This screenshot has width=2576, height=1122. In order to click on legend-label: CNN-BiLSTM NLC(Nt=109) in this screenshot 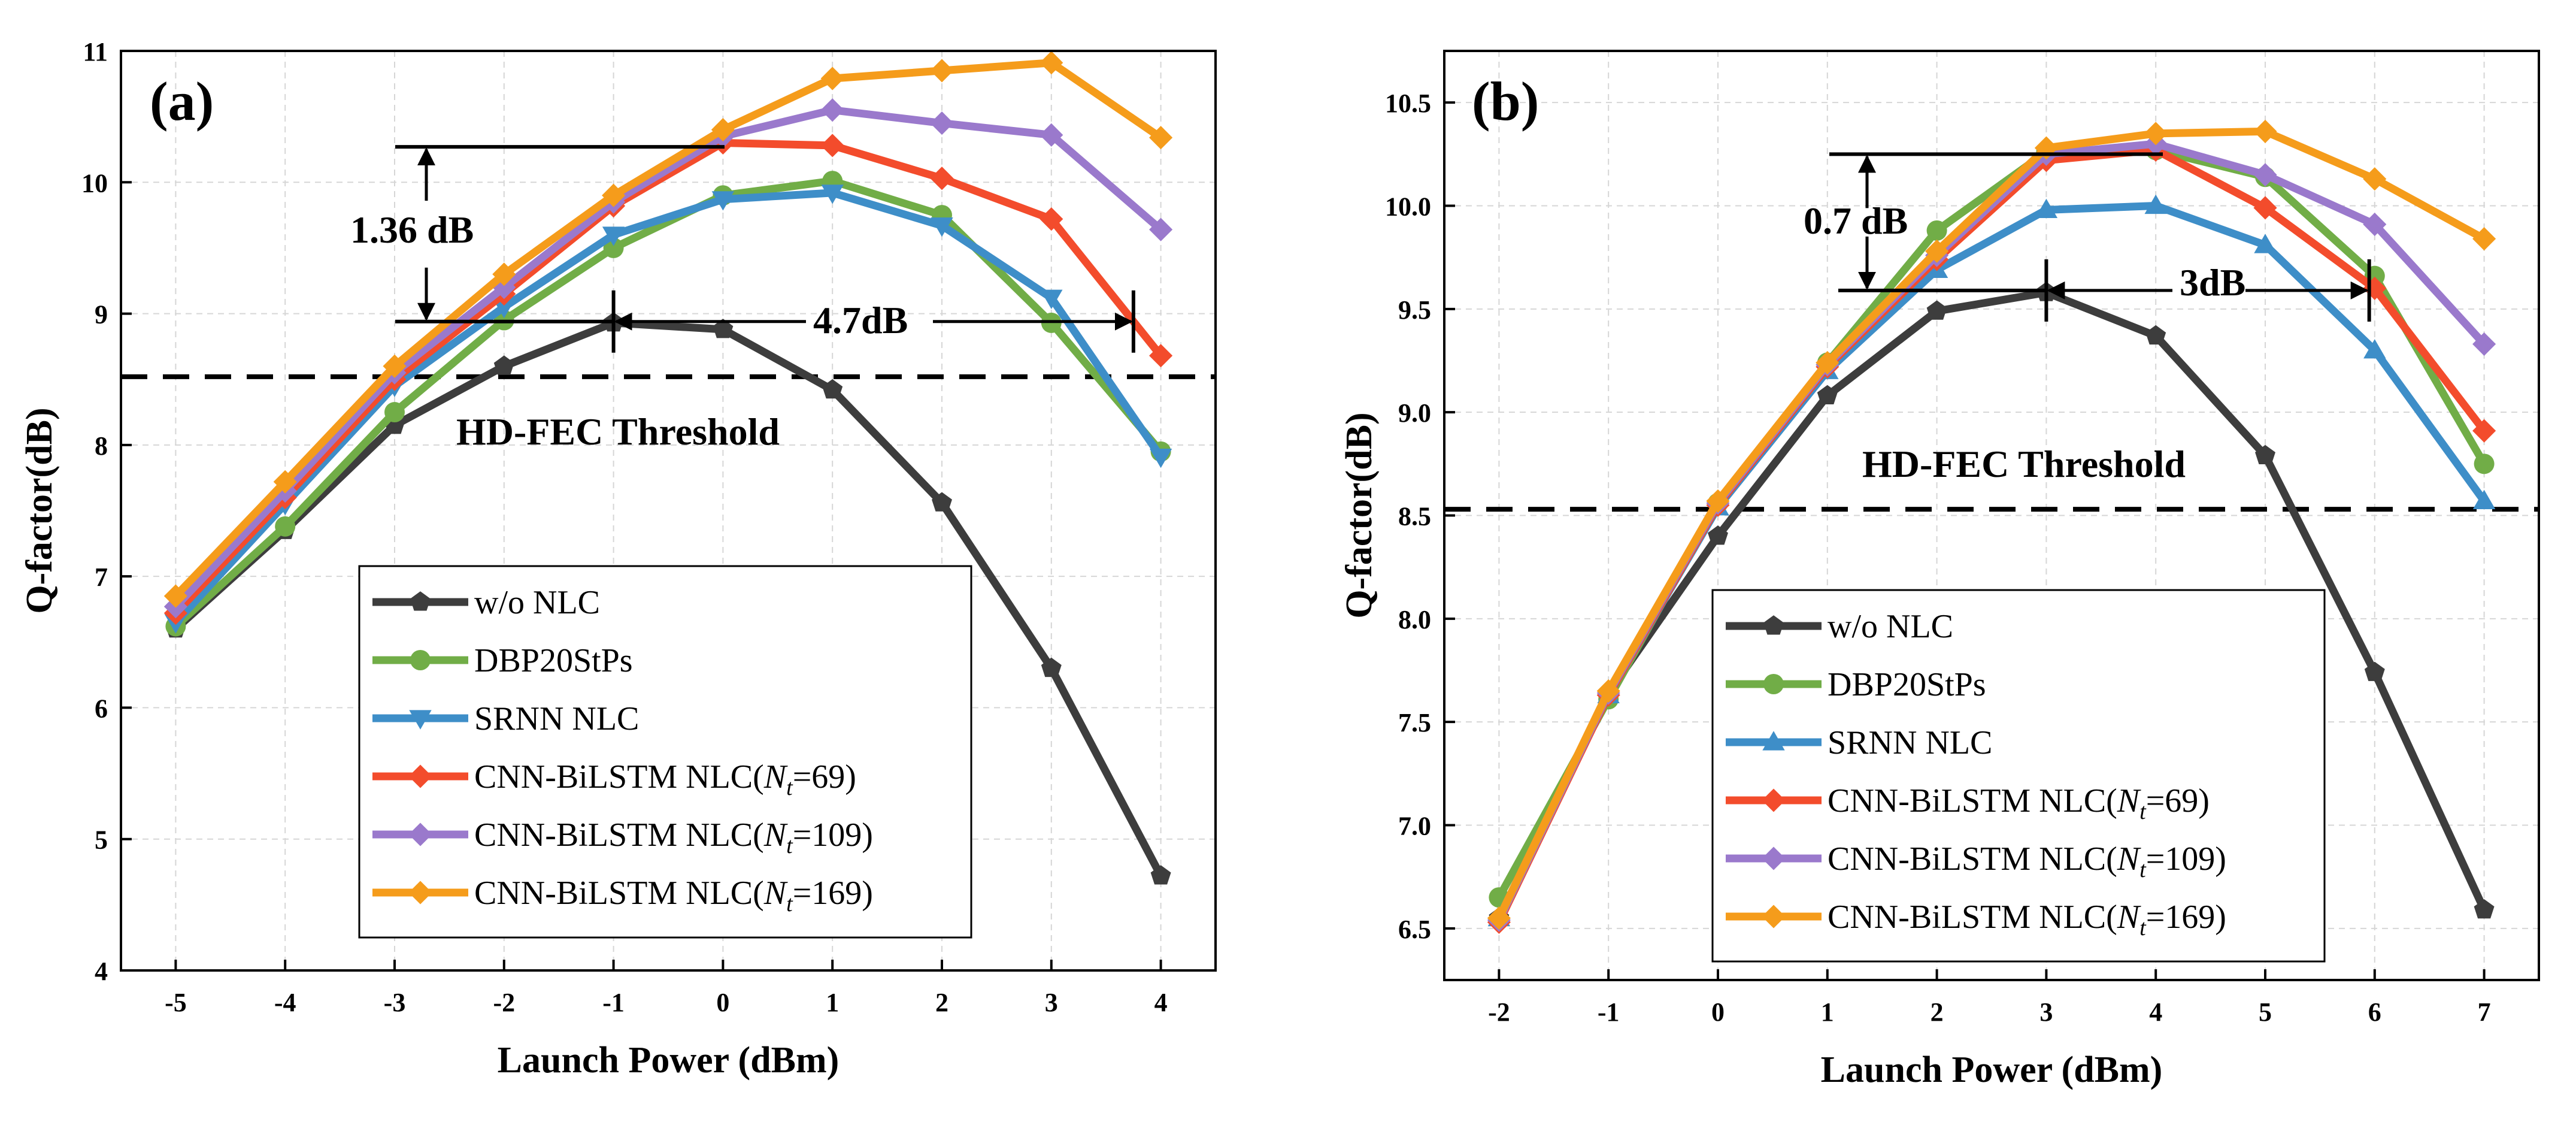, I will do `click(673, 837)`.